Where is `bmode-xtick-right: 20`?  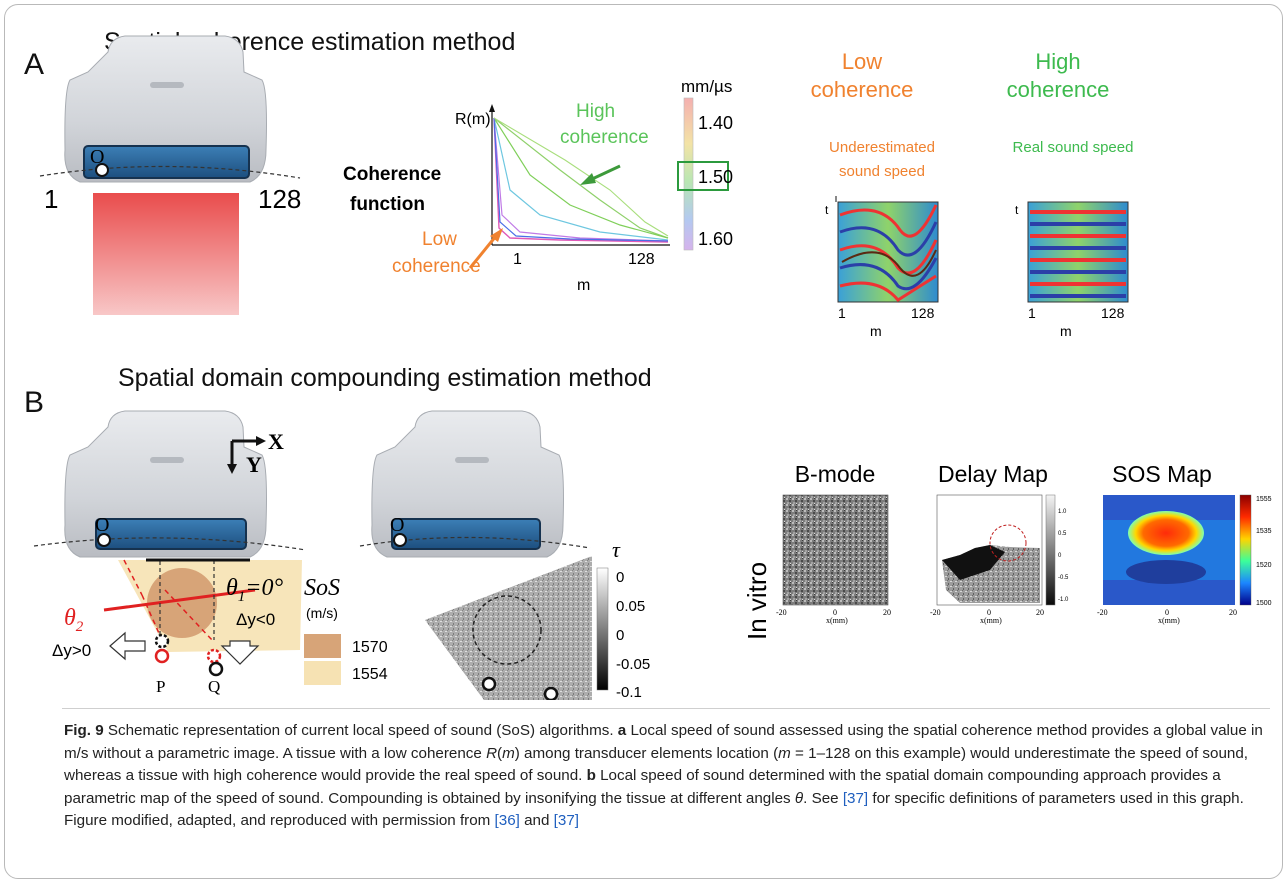
bmode-xtick-right: 20 is located at coordinates (887, 612).